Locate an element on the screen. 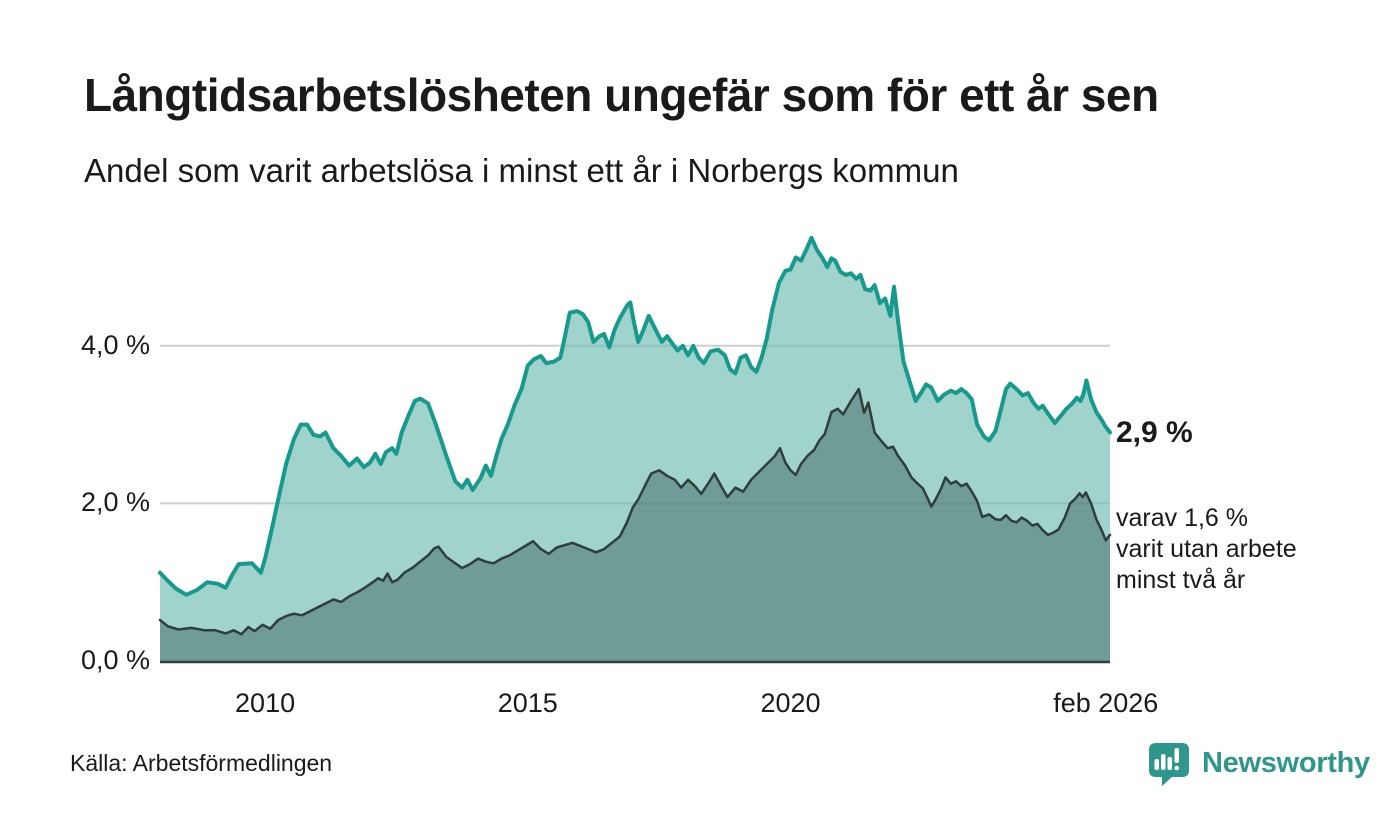 Image resolution: width=1400 pixels, height=840 pixels. x-tick-label: 2010 is located at coordinates (265, 703).